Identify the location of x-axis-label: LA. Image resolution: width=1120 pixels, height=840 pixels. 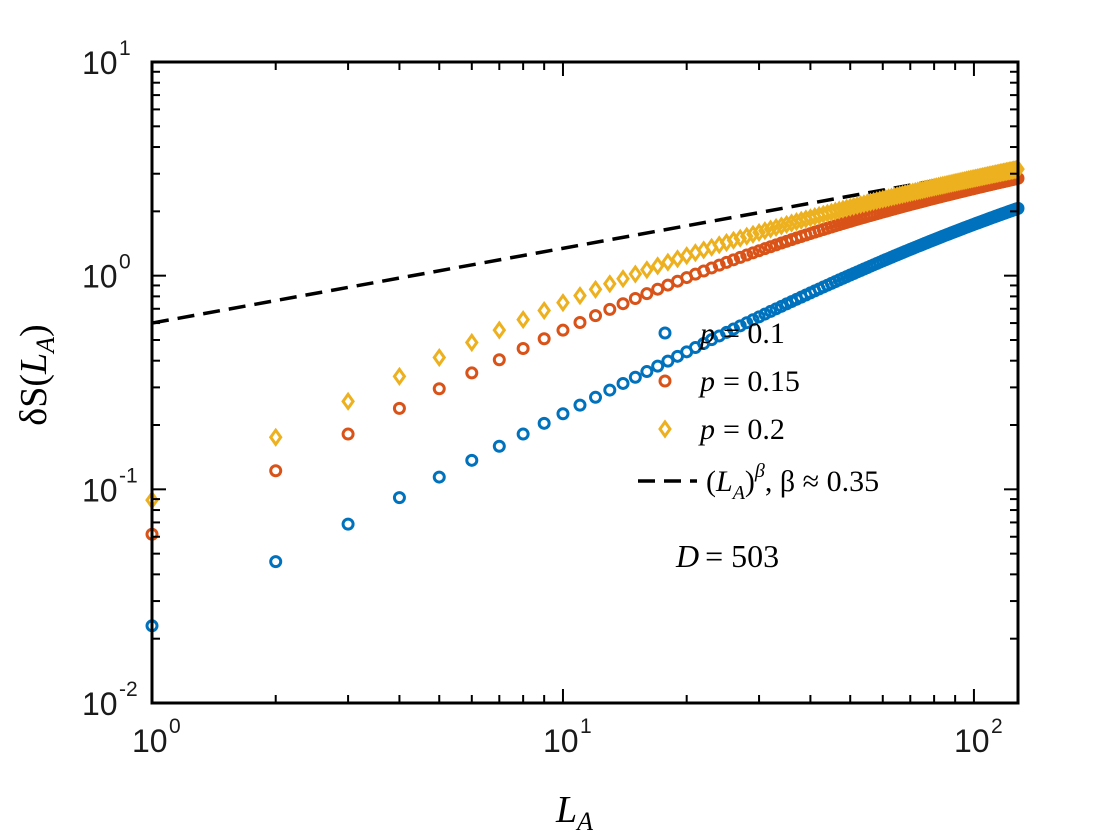
(574, 812).